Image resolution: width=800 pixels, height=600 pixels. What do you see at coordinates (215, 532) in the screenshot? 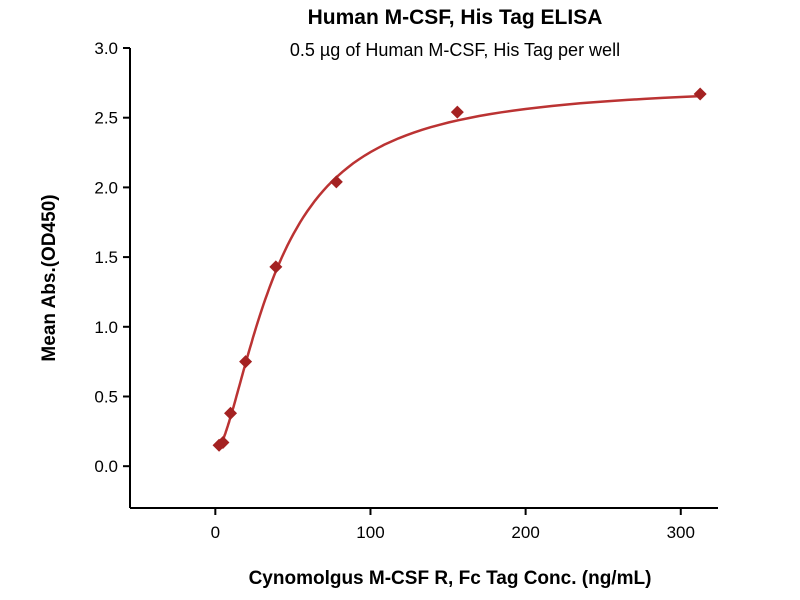
I see `x-tick-label: 0` at bounding box center [215, 532].